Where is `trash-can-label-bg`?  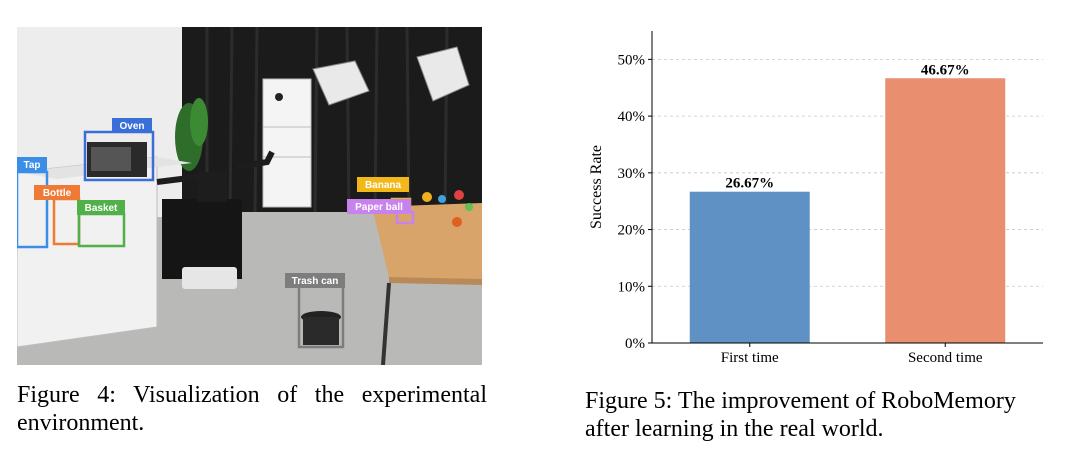 trash-can-label-bg is located at coordinates (315, 280).